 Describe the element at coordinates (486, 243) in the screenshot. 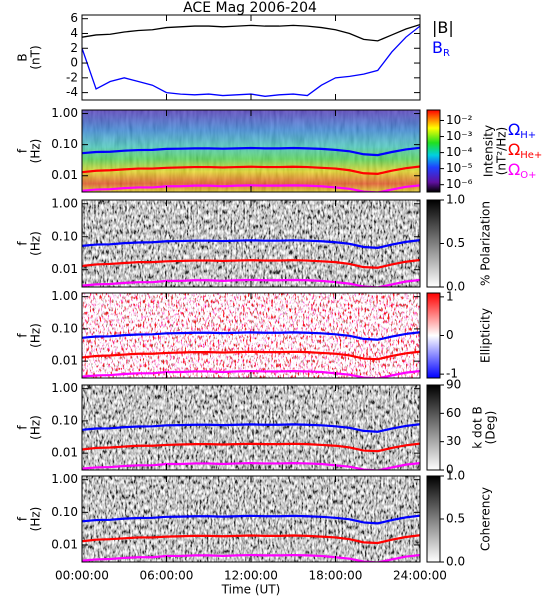

I see `colorbar-label: % Polarization` at that location.